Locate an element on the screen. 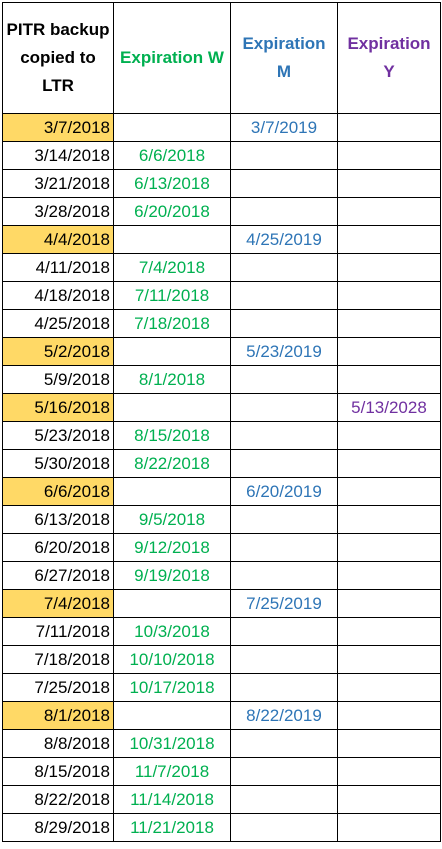 This screenshot has height=849, width=442. backup-date-cell: 6/13/2018 is located at coordinates (58, 519).